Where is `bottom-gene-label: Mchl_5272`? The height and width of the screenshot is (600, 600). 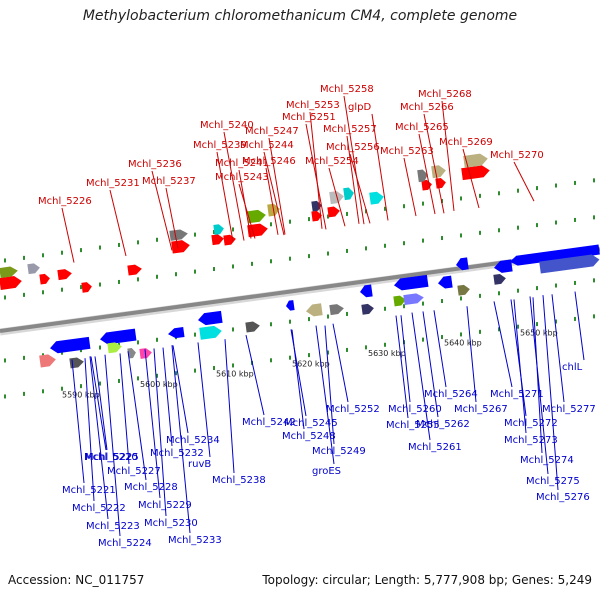
bottom-gene-label: Mchl_5272 is located at coordinates (531, 423).